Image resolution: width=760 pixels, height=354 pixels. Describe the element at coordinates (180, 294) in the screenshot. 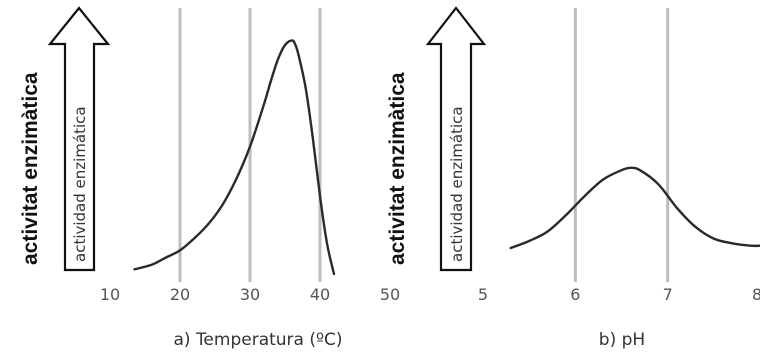

I see `x-tick-label: 20` at that location.